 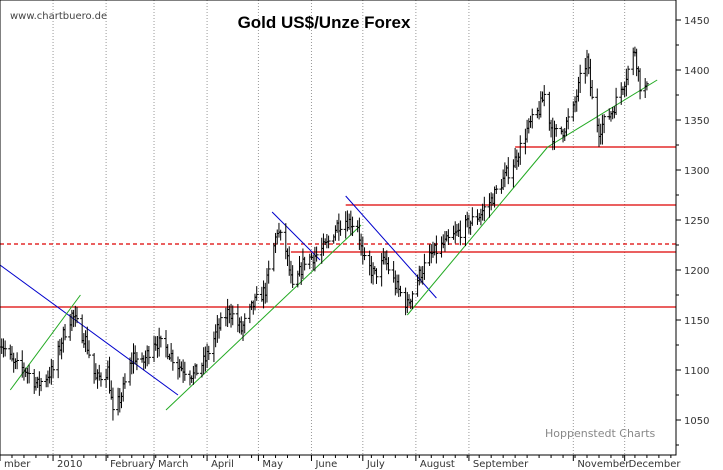 What do you see at coordinates (696, 171) in the screenshot?
I see `y-tick-label: 1300` at bounding box center [696, 171].